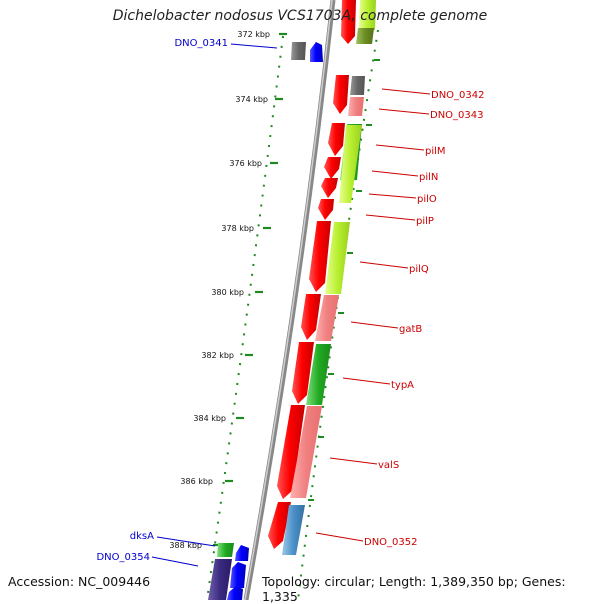 This screenshot has width=600, height=604. I want to click on red-strand-genes, so click(312, 274).